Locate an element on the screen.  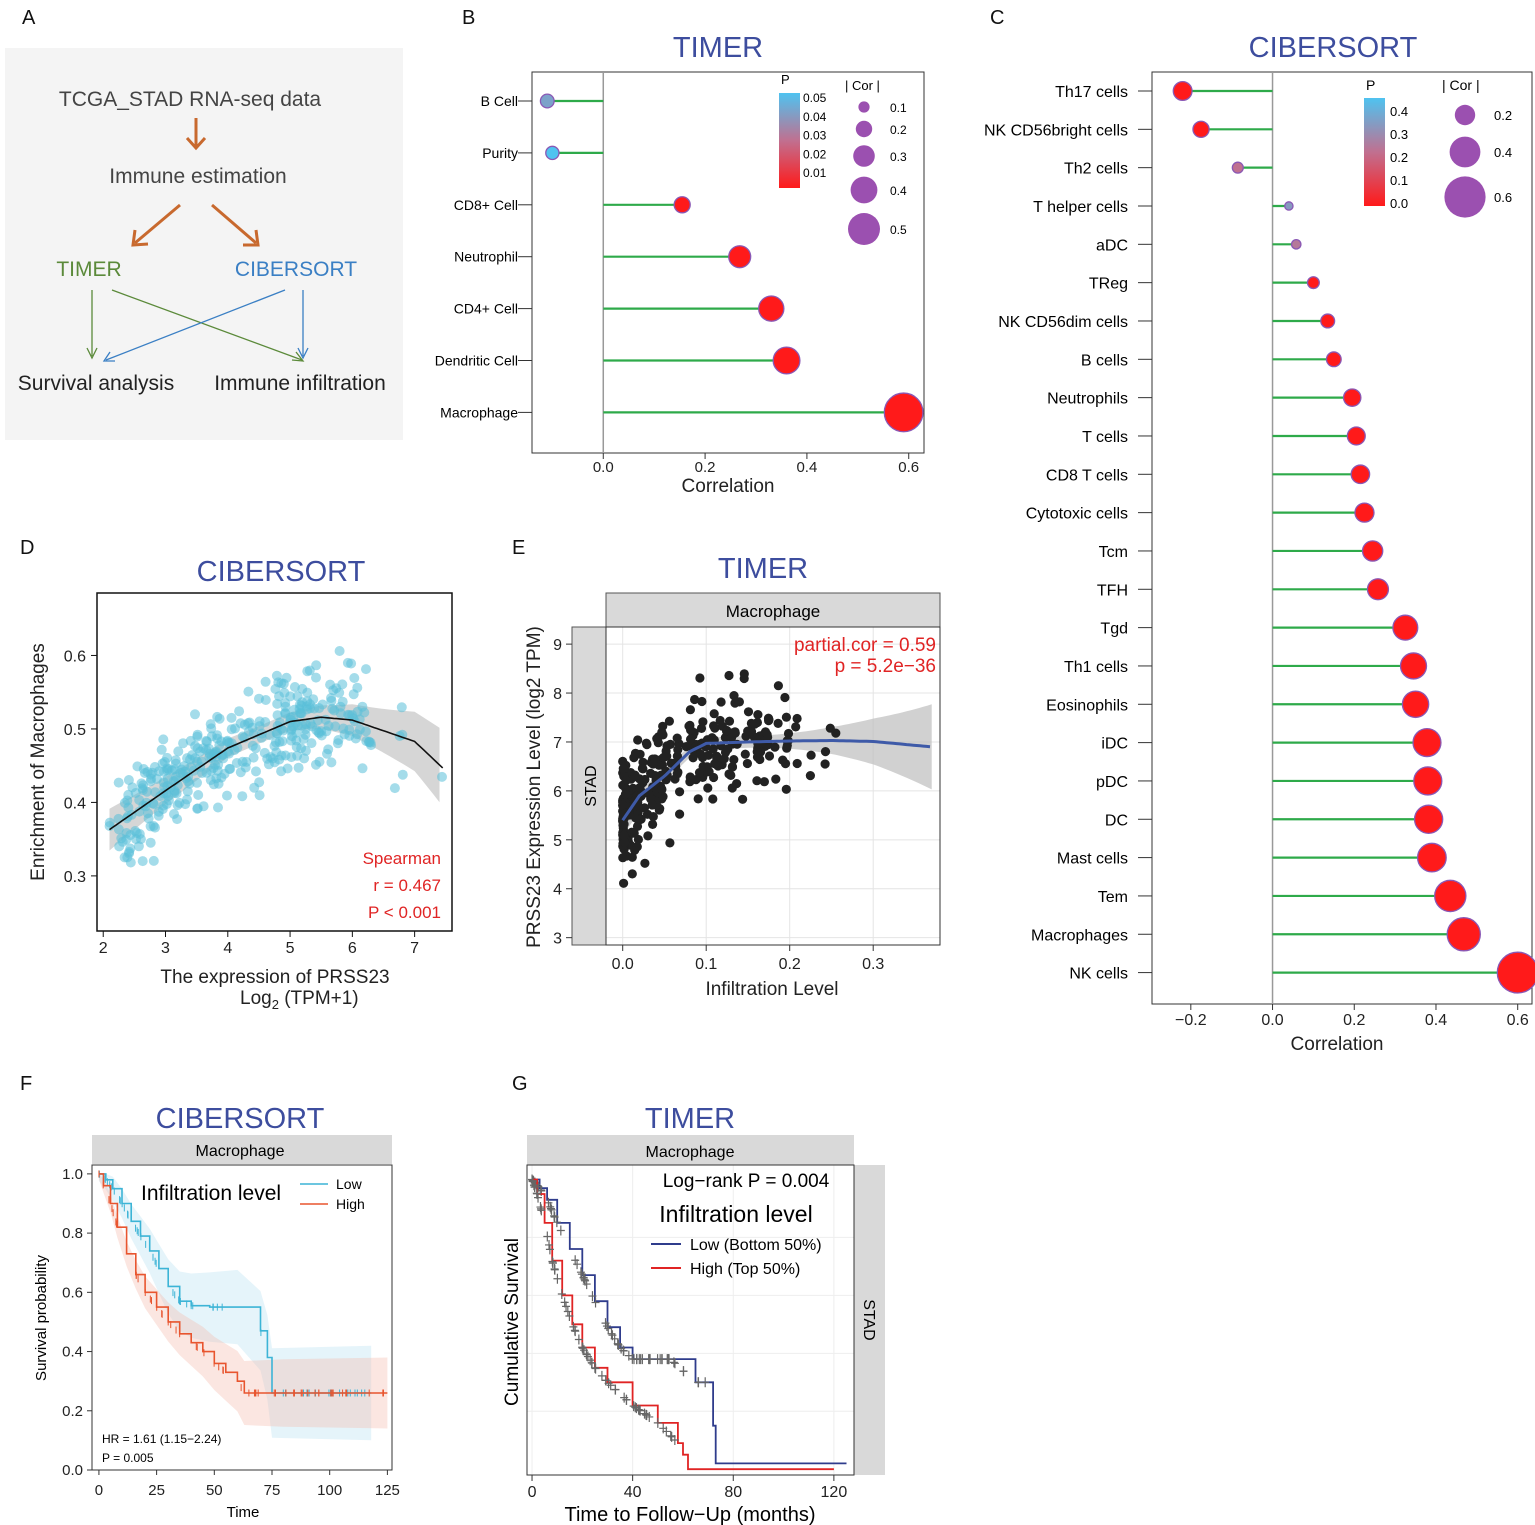
chart-f-legend-low: Low is located at coordinates (349, 1184).